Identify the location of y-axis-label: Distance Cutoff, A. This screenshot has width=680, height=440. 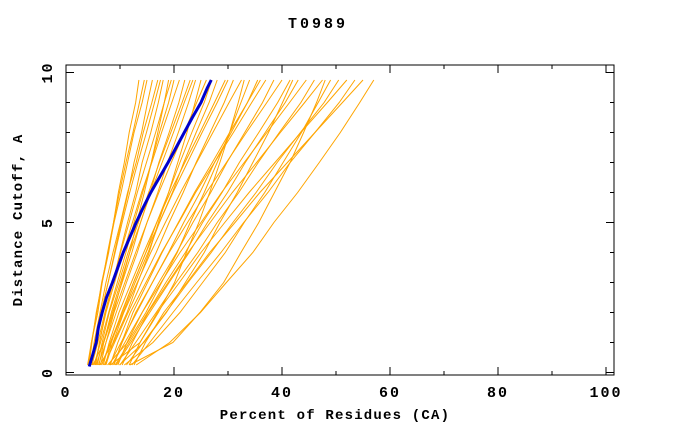
(19, 220).